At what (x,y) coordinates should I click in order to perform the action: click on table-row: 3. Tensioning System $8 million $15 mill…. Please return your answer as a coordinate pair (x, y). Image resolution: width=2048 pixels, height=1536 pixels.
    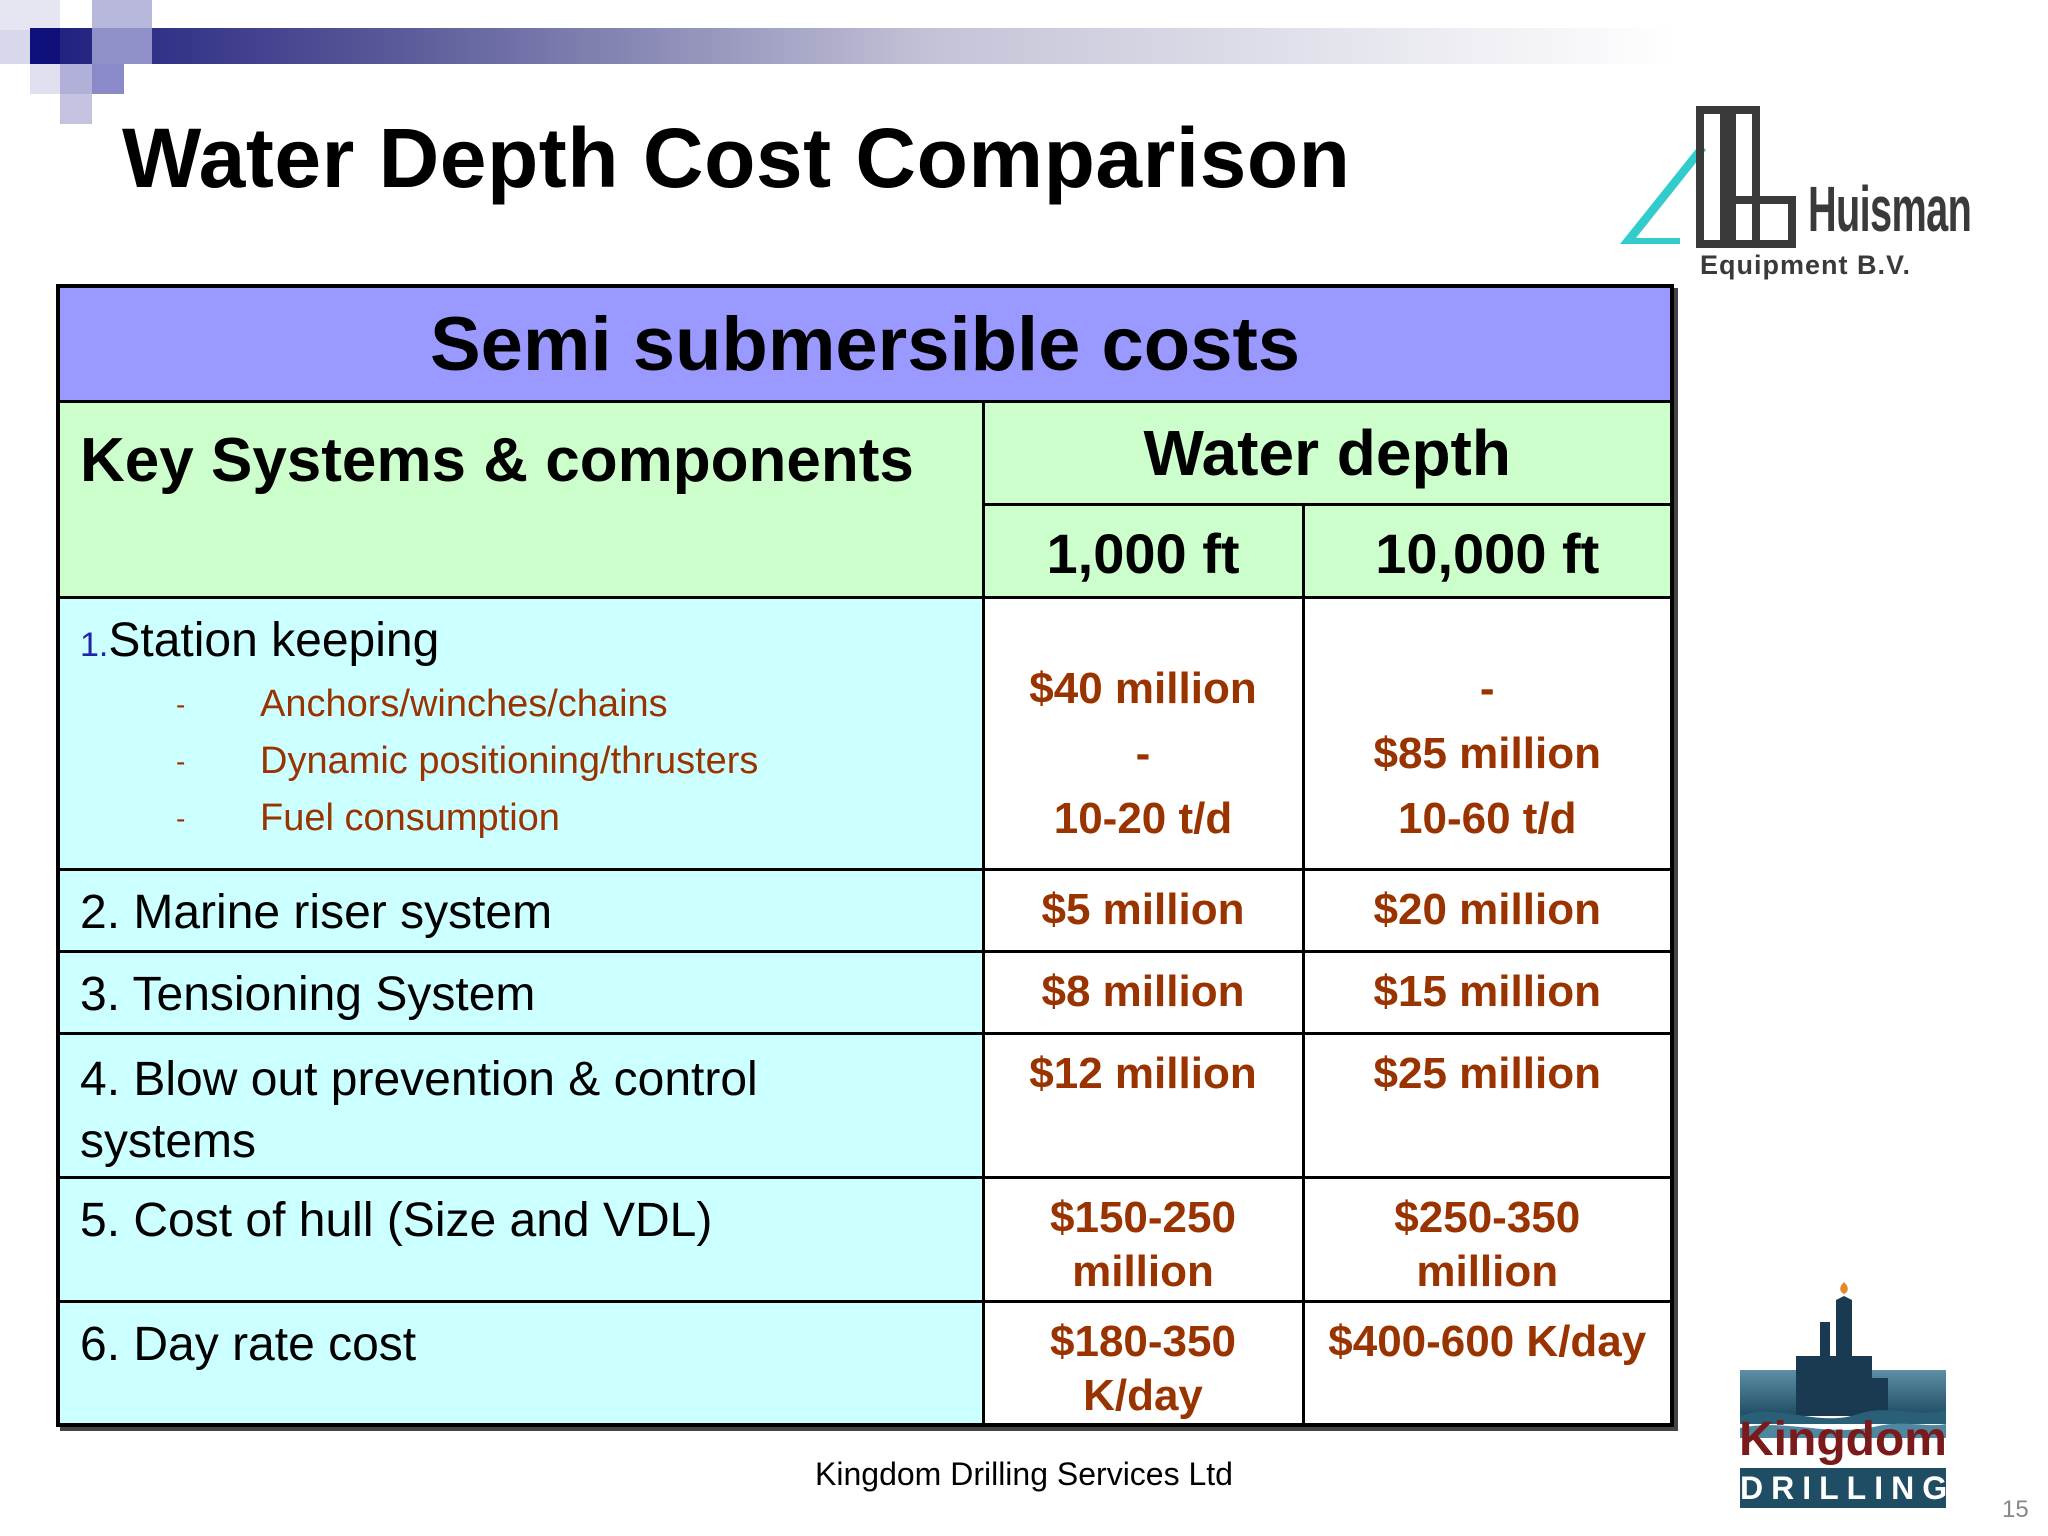
    Looking at the image, I should click on (865, 992).